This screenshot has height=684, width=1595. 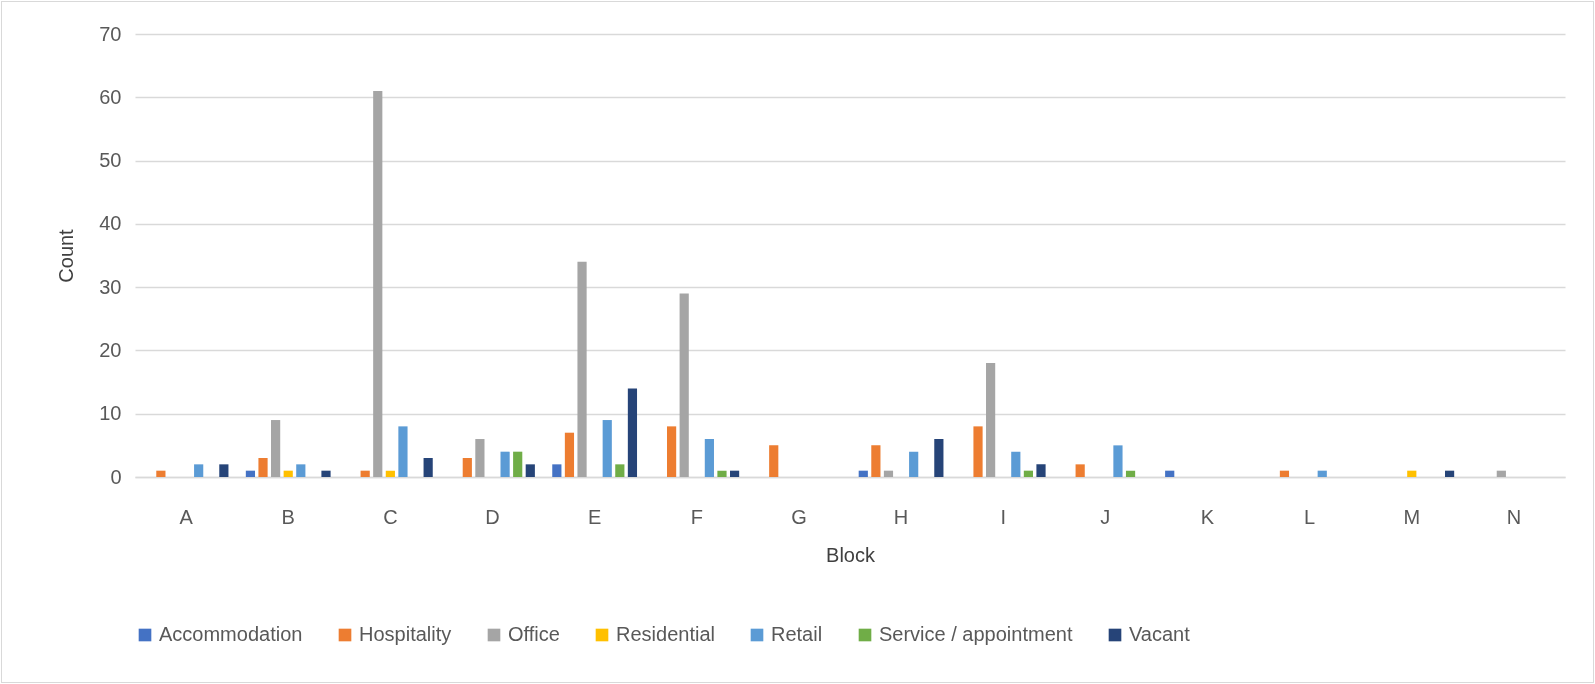 What do you see at coordinates (1105, 516) in the screenshot?
I see `x-tick-label: J` at bounding box center [1105, 516].